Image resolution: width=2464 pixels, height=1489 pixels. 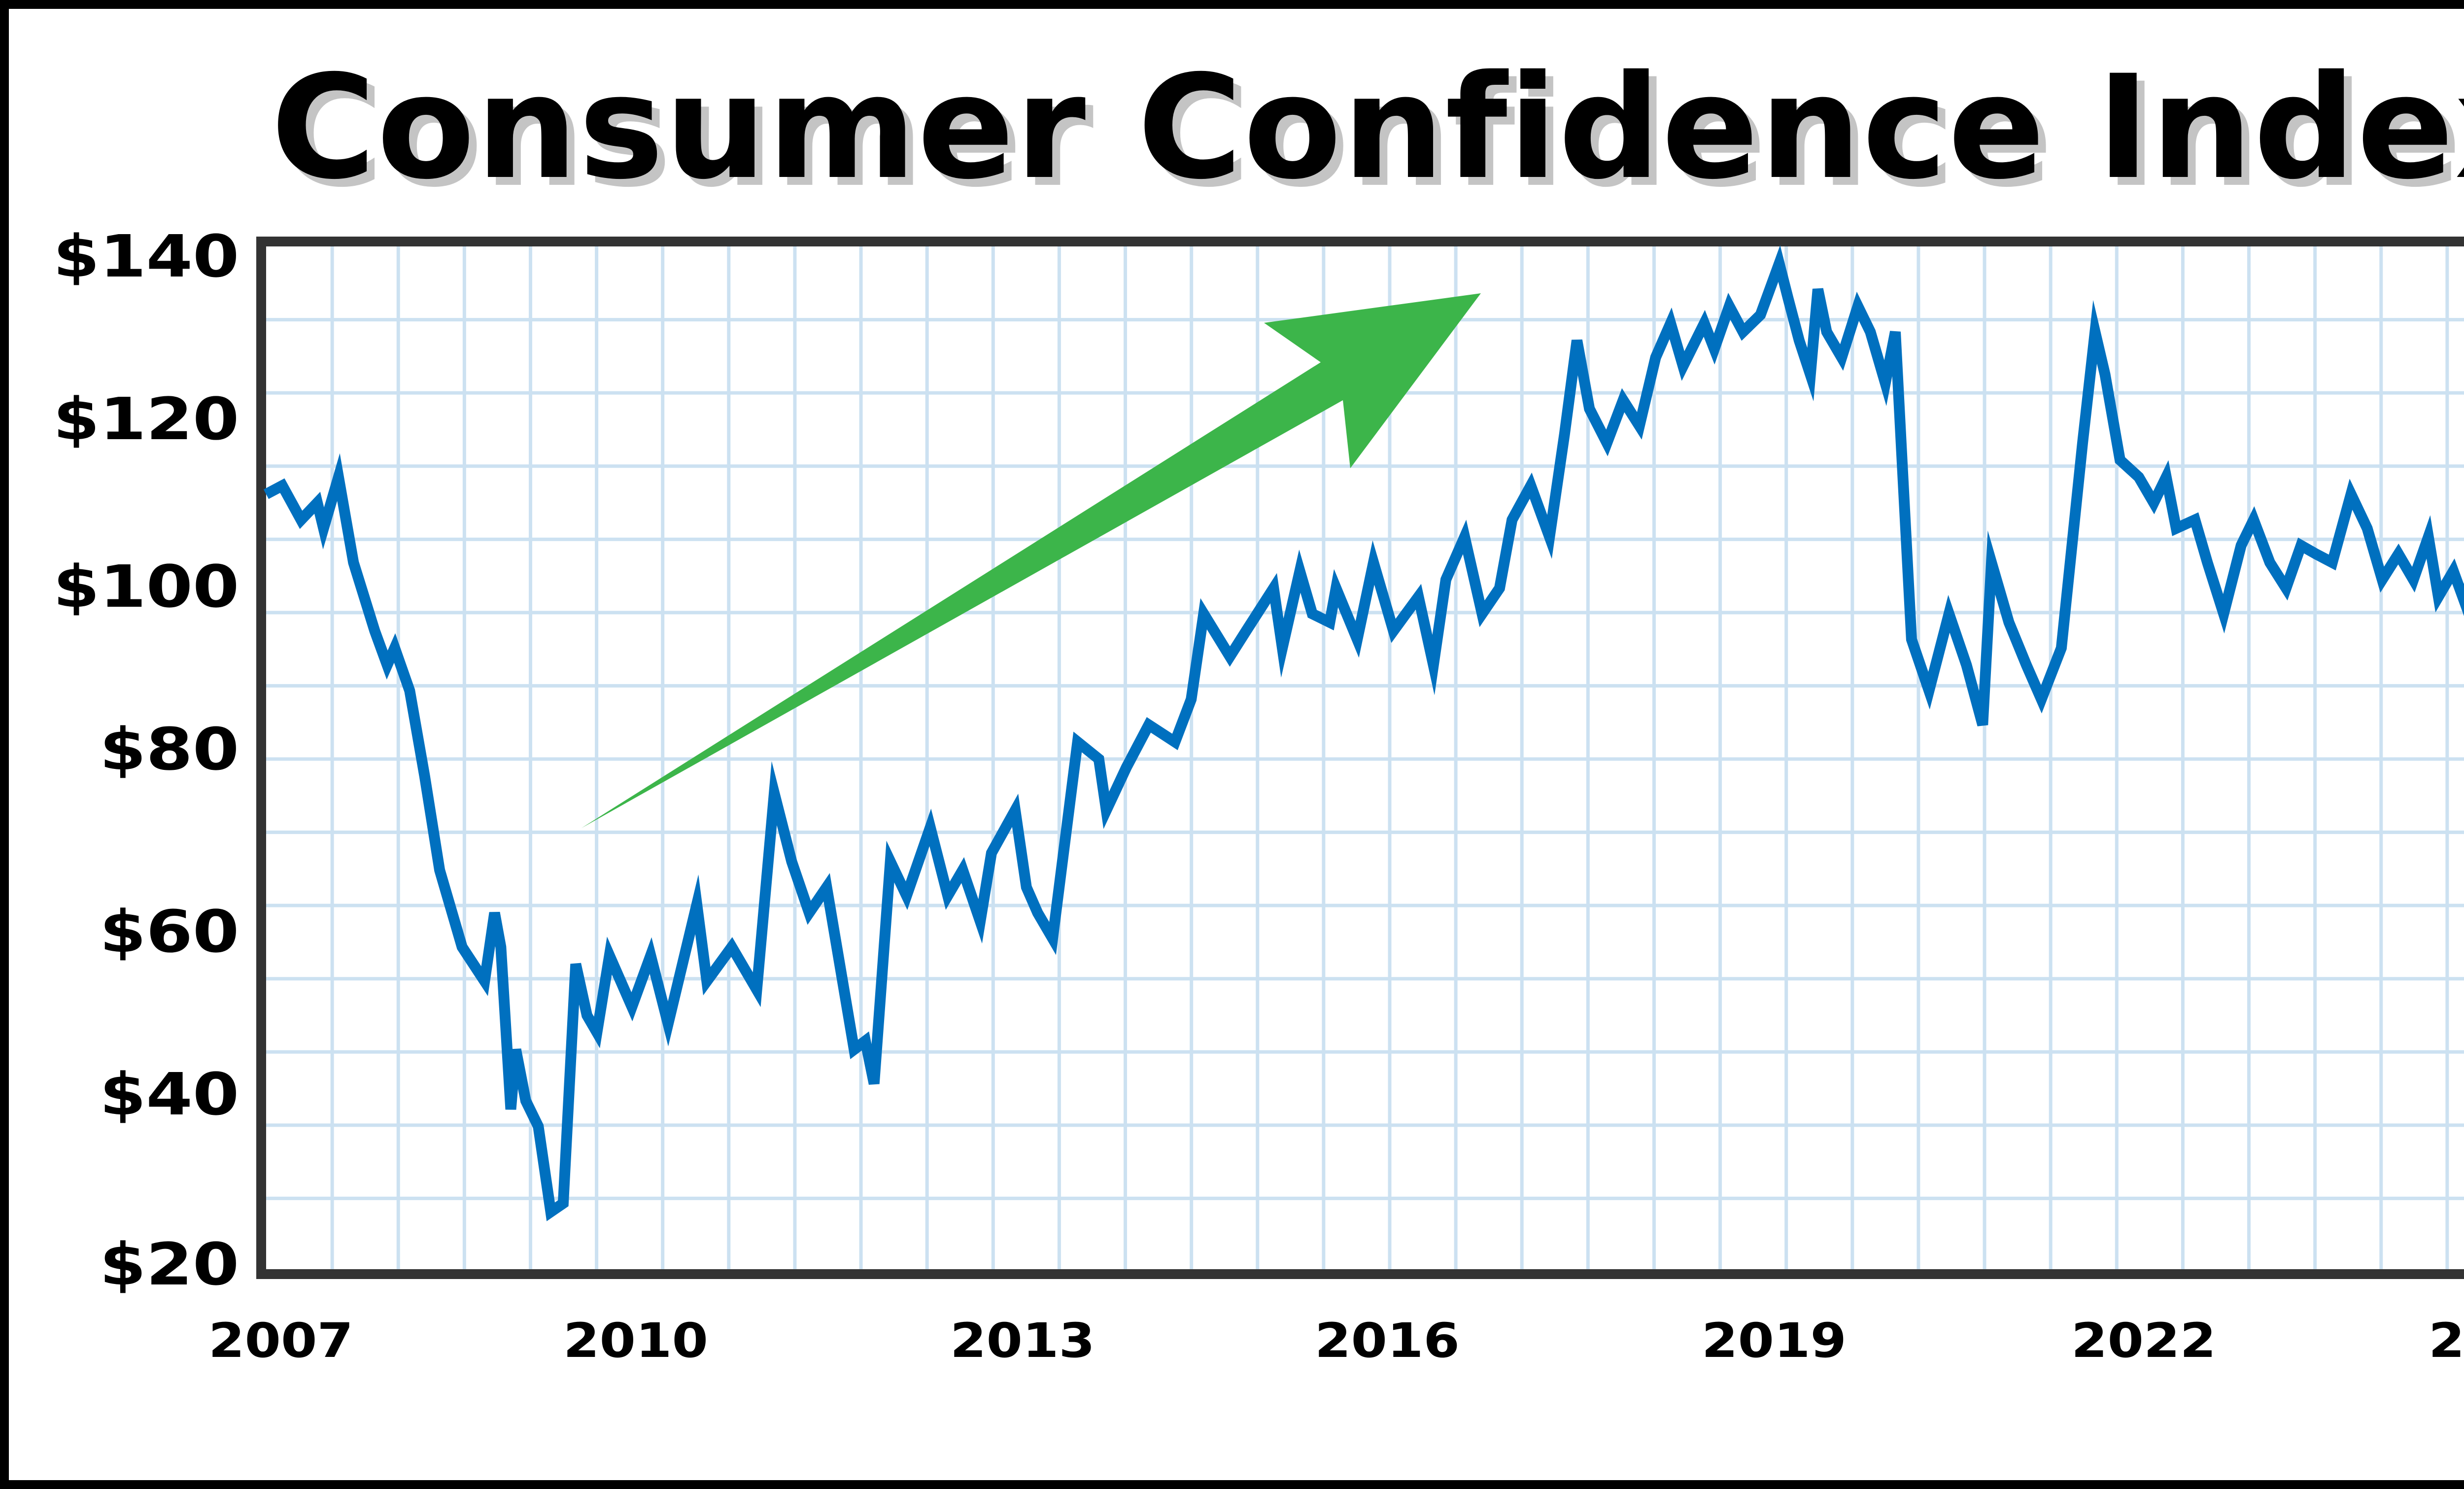 What do you see at coordinates (1367, 128) in the screenshot?
I see `chart-title: Consumer Confidence Index` at bounding box center [1367, 128].